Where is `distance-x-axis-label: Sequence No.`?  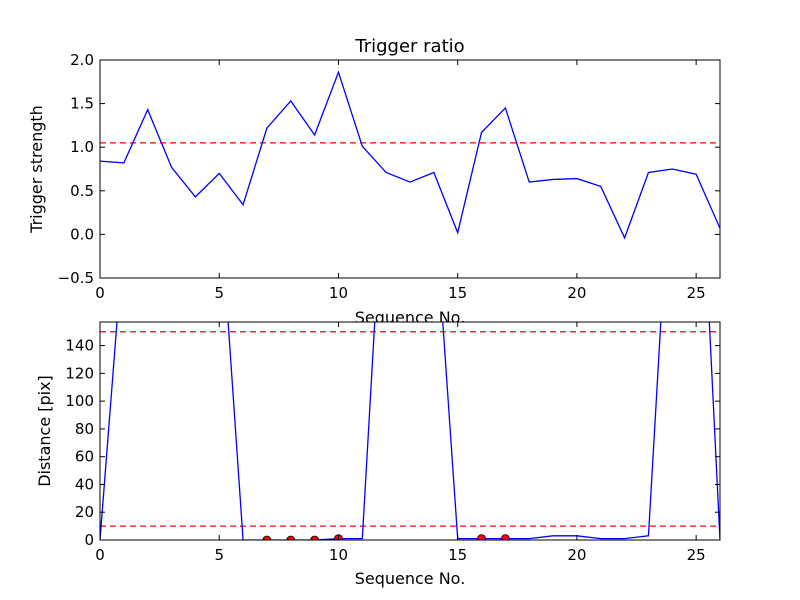
distance-x-axis-label: Sequence No. is located at coordinates (410, 578).